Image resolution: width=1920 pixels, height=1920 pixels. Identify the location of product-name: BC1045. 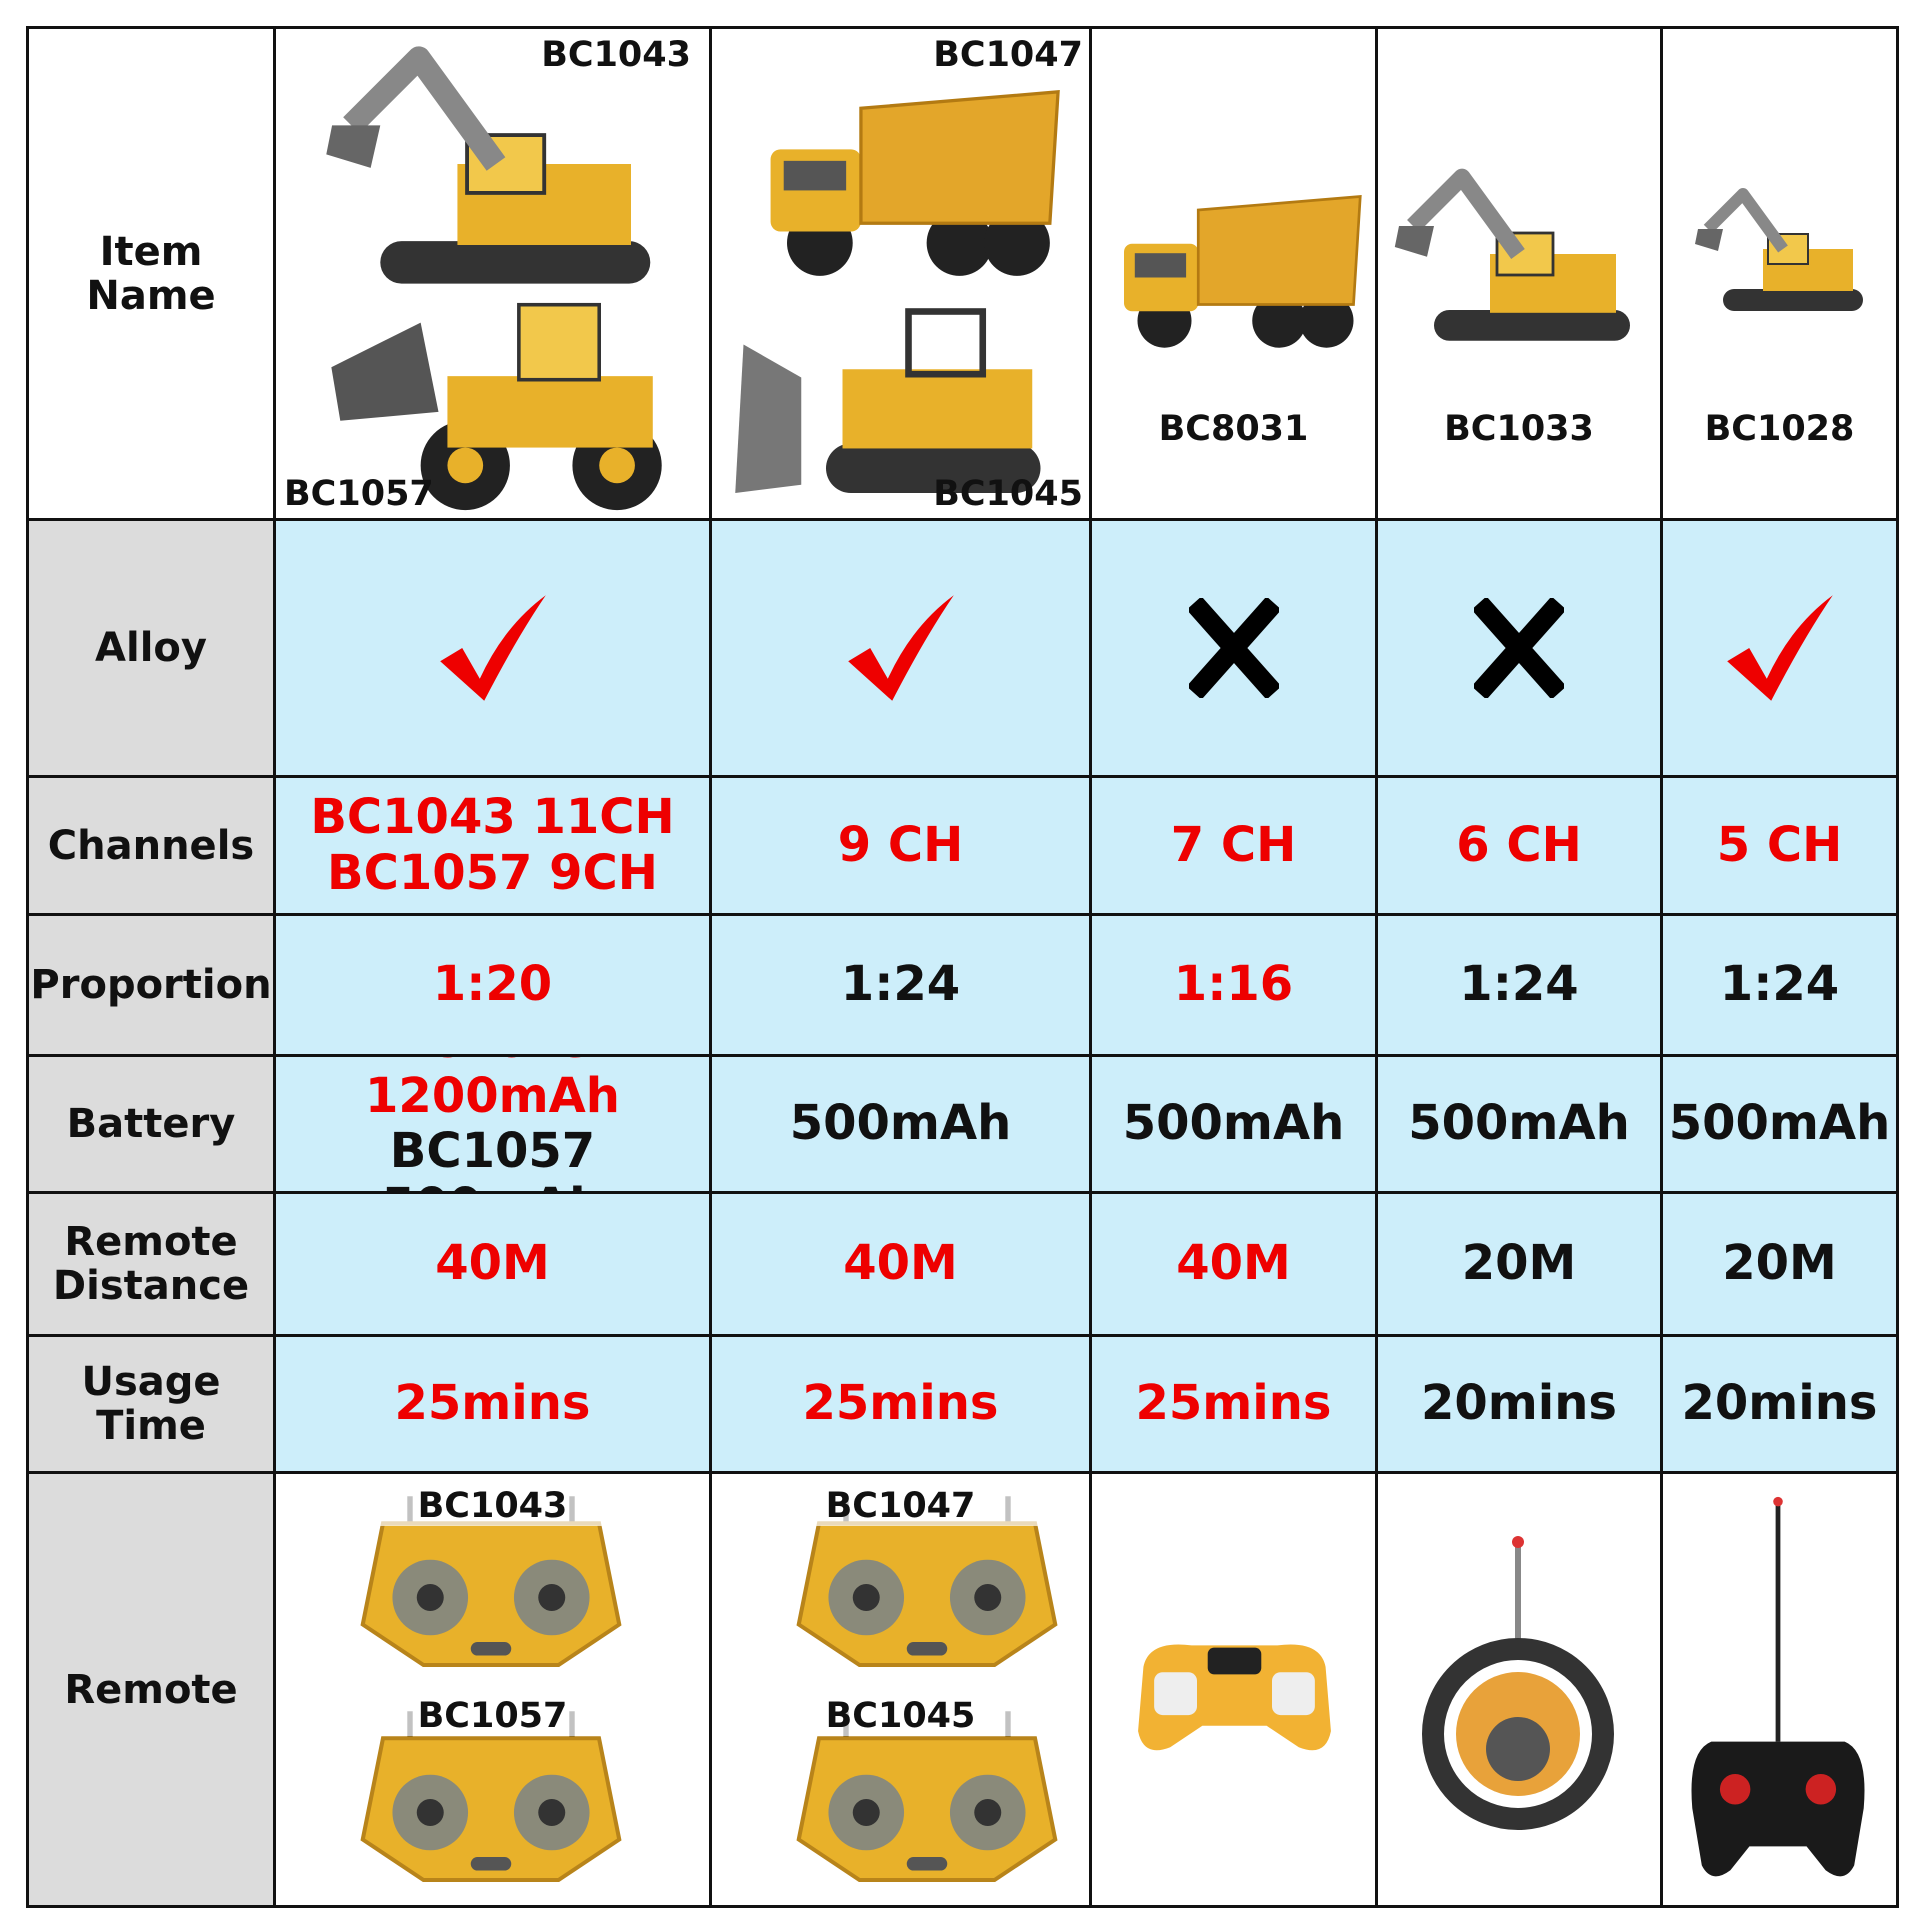
(1008, 494).